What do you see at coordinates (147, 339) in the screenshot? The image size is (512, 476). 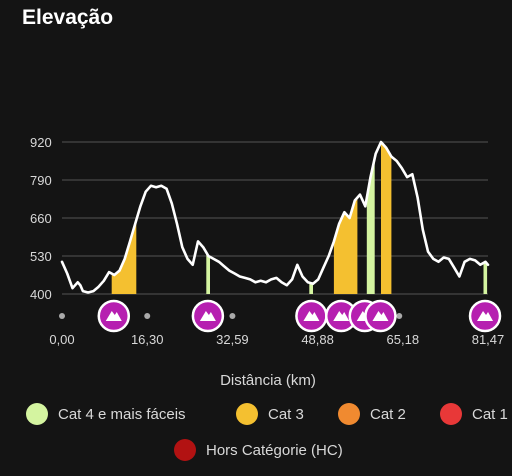 I see `x-tick-label: 16,30` at bounding box center [147, 339].